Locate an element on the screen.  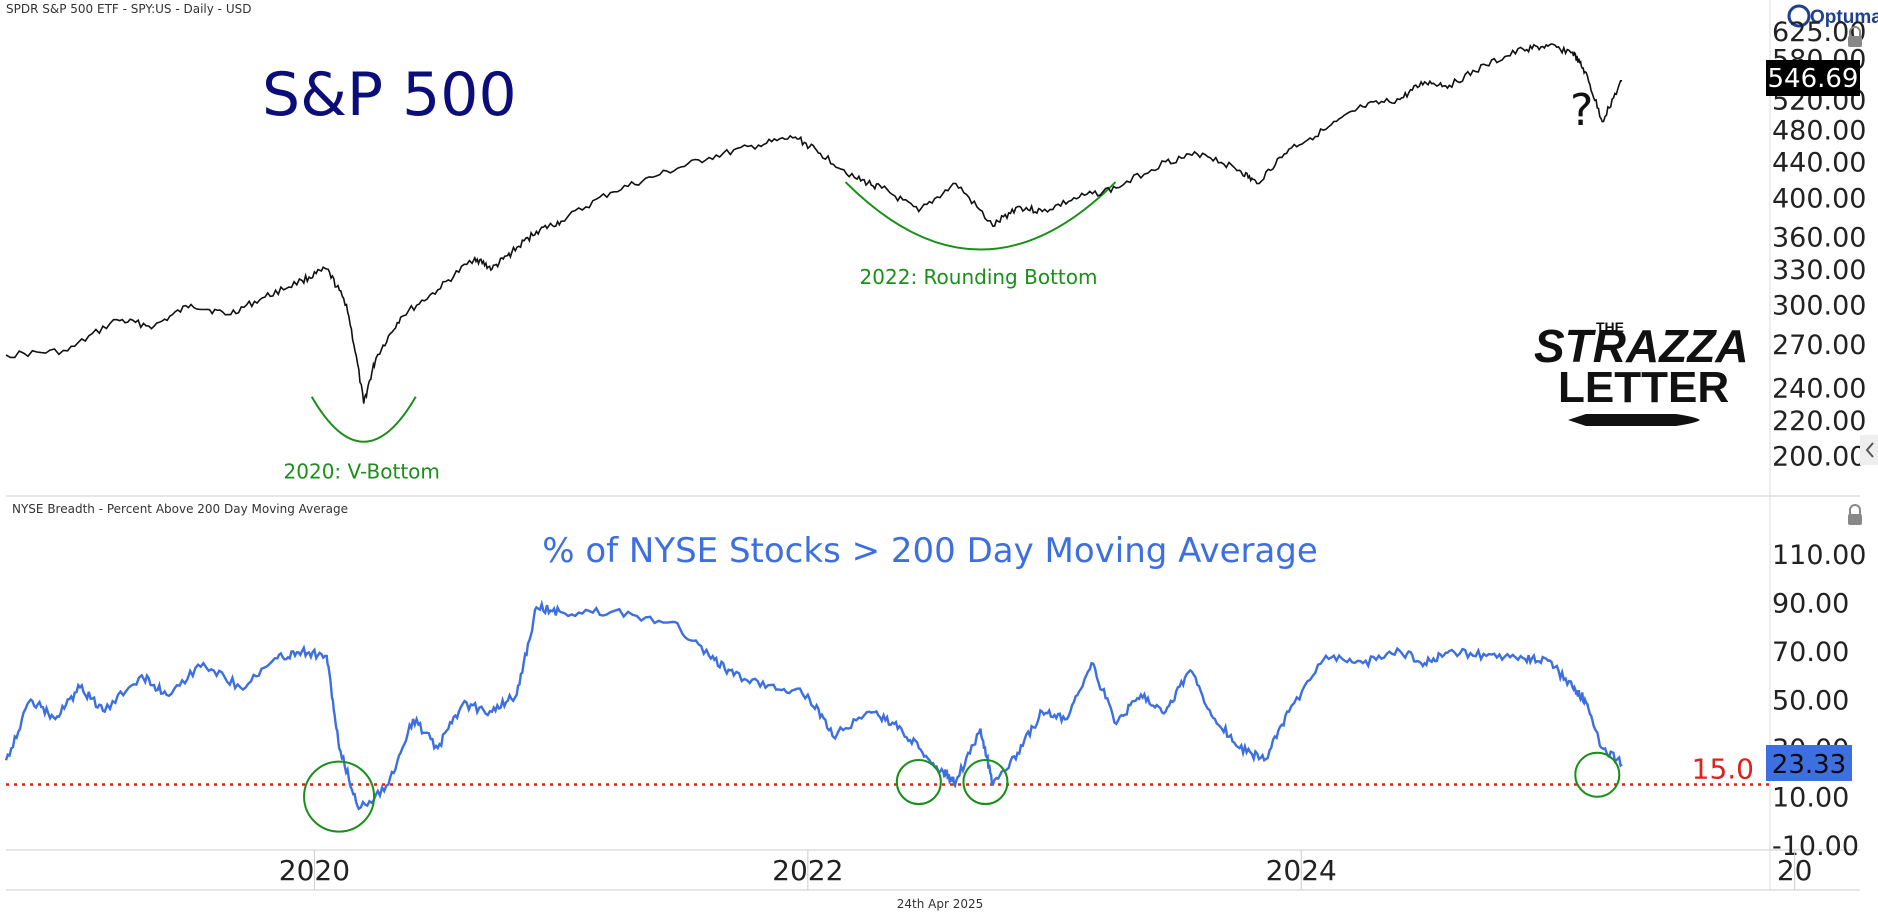
x-tick-label: 2024 is located at coordinates (1301, 870).